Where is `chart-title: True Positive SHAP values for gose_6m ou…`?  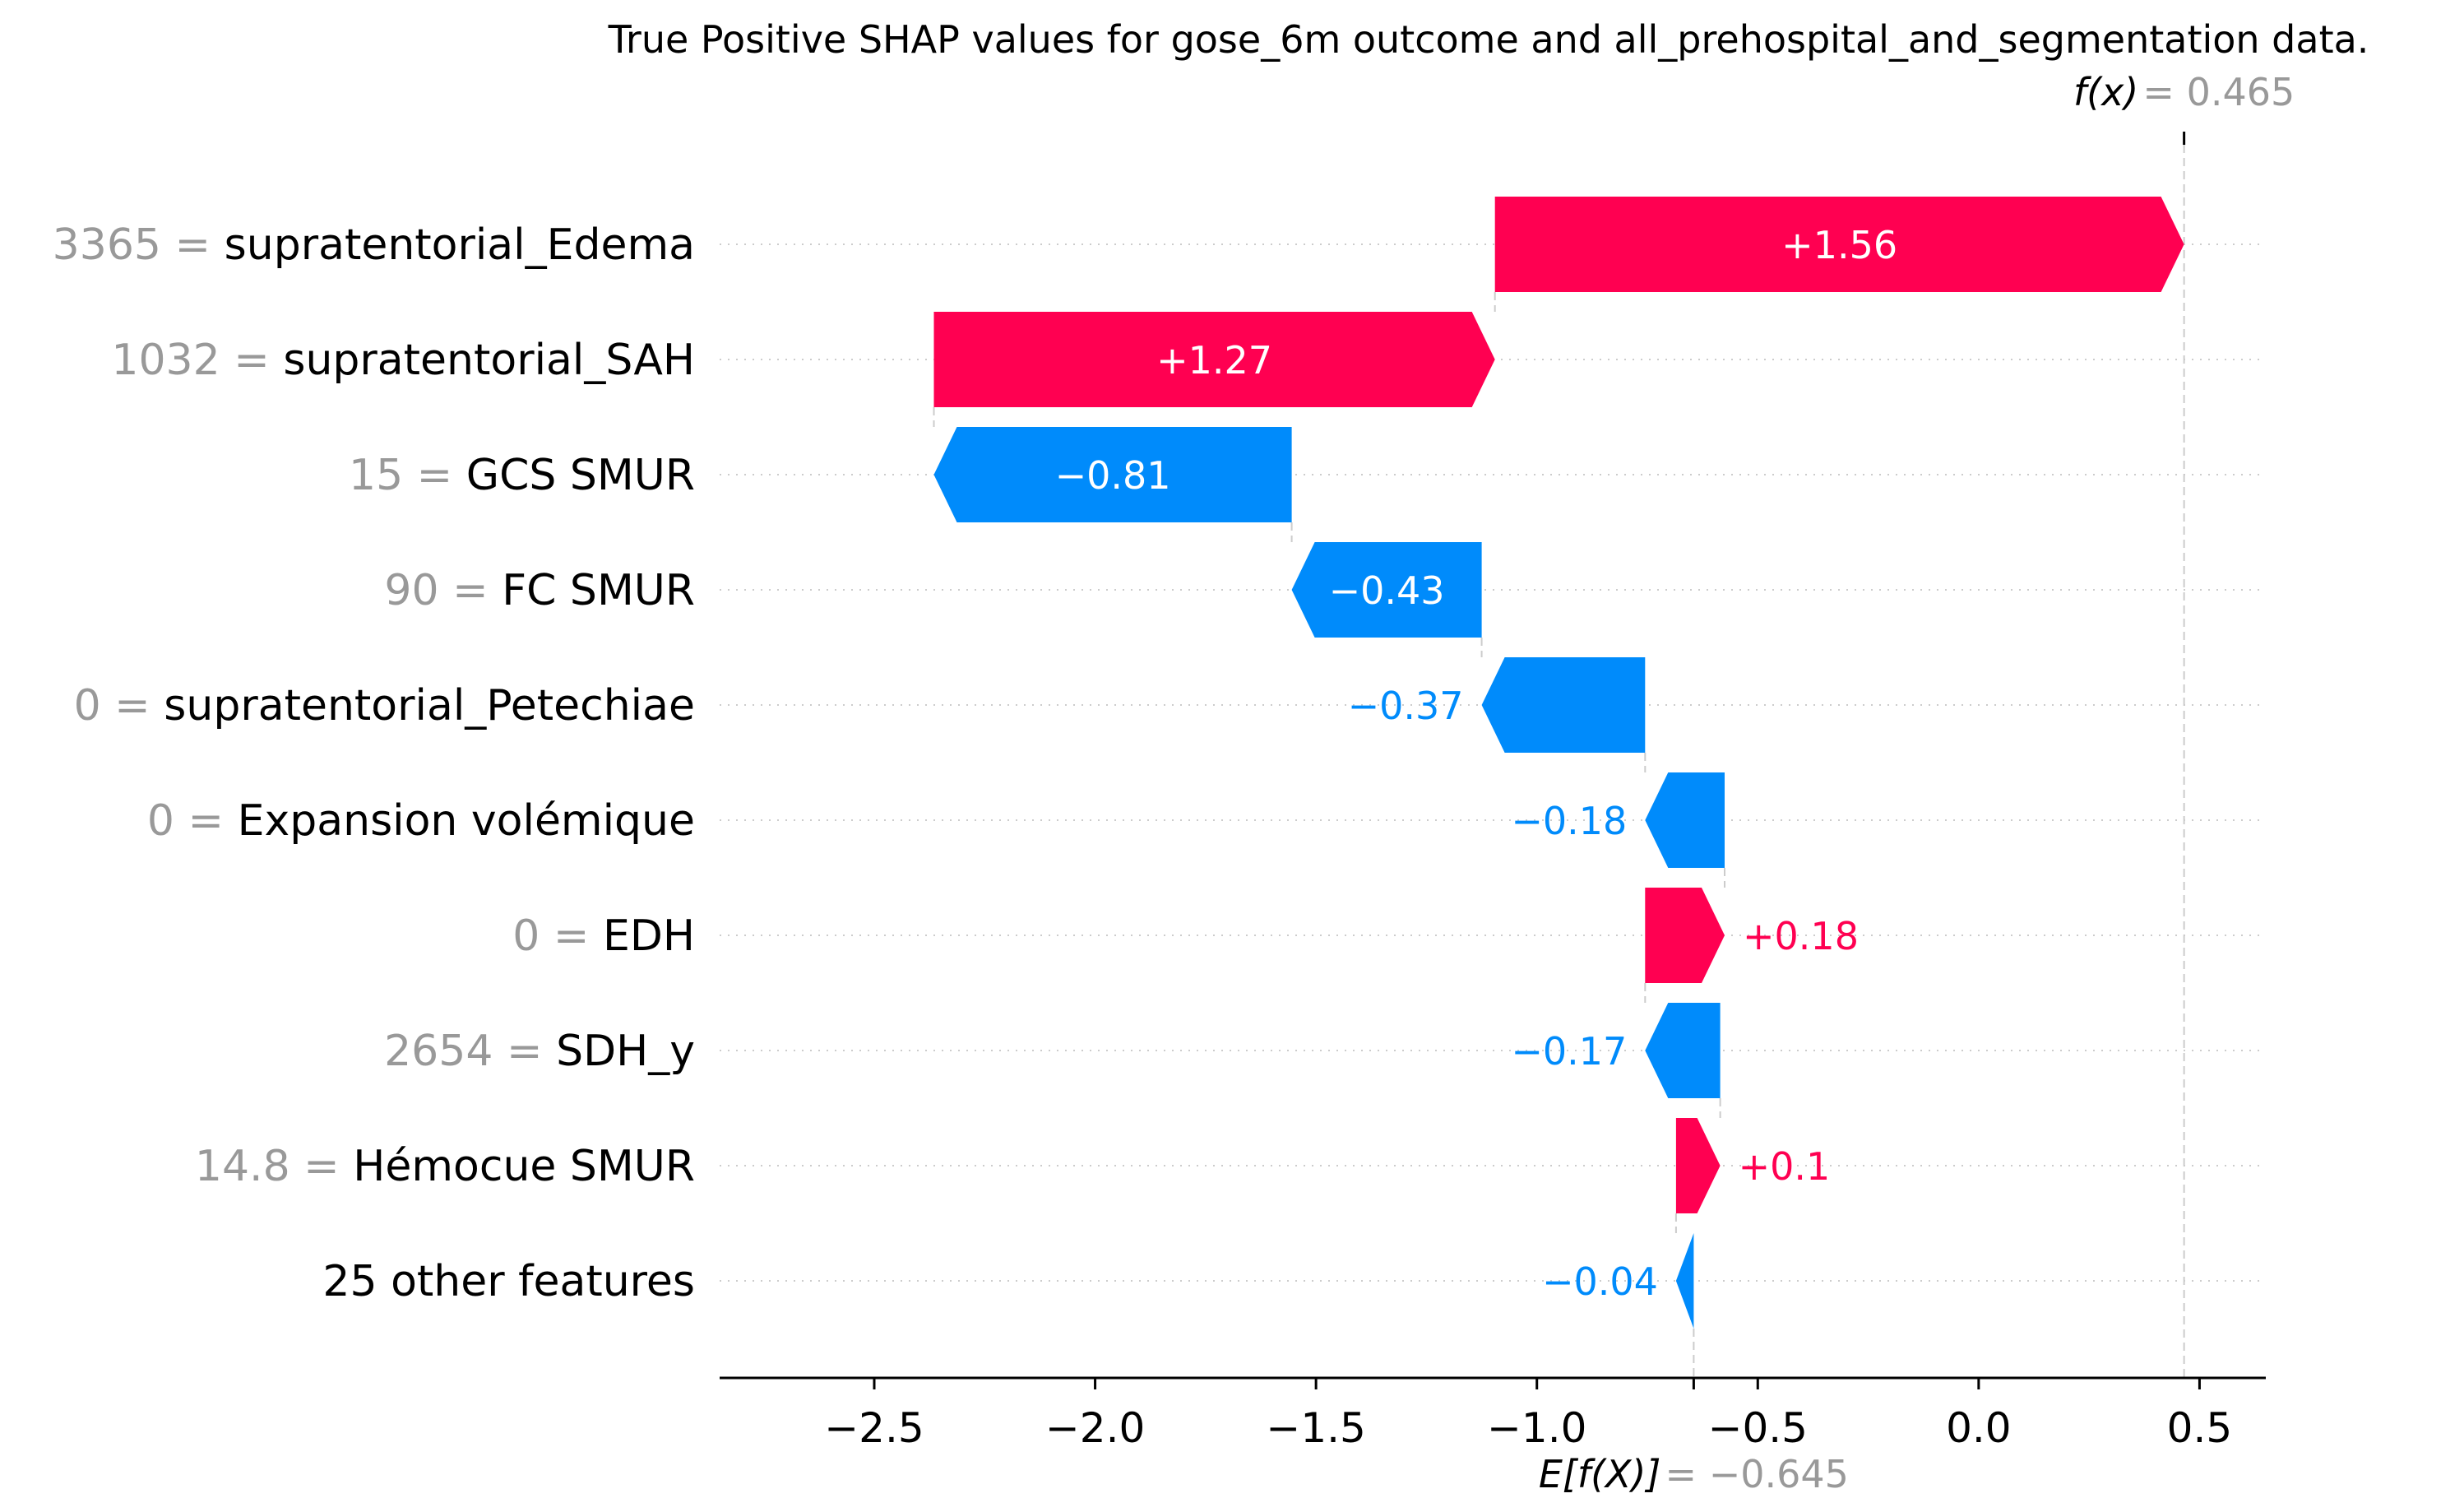
chart-title: True Positive SHAP values for gose_6m ou… is located at coordinates (1488, 39).